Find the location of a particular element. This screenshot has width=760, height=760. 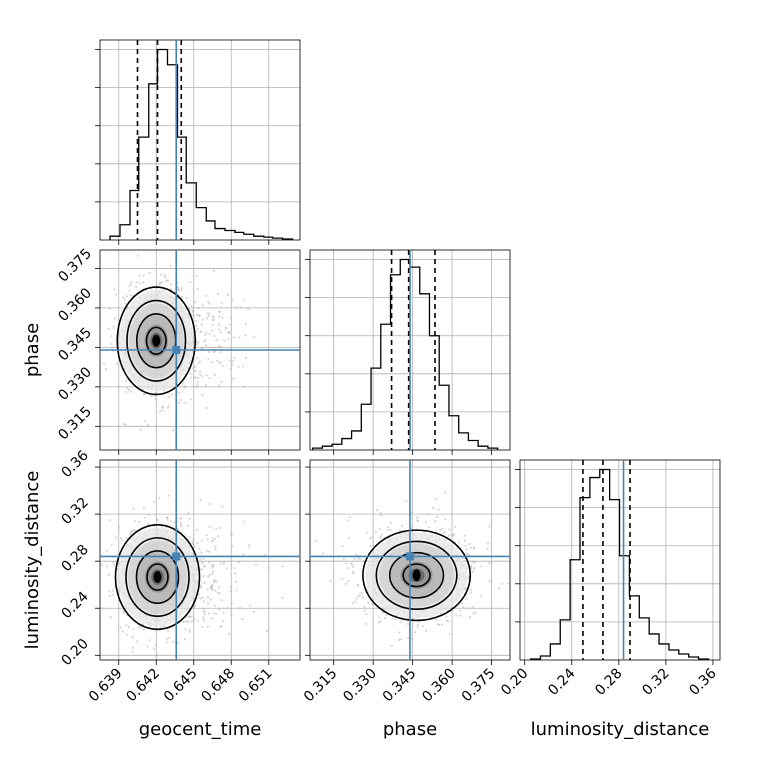

truth-marker is located at coordinates (410, 556).